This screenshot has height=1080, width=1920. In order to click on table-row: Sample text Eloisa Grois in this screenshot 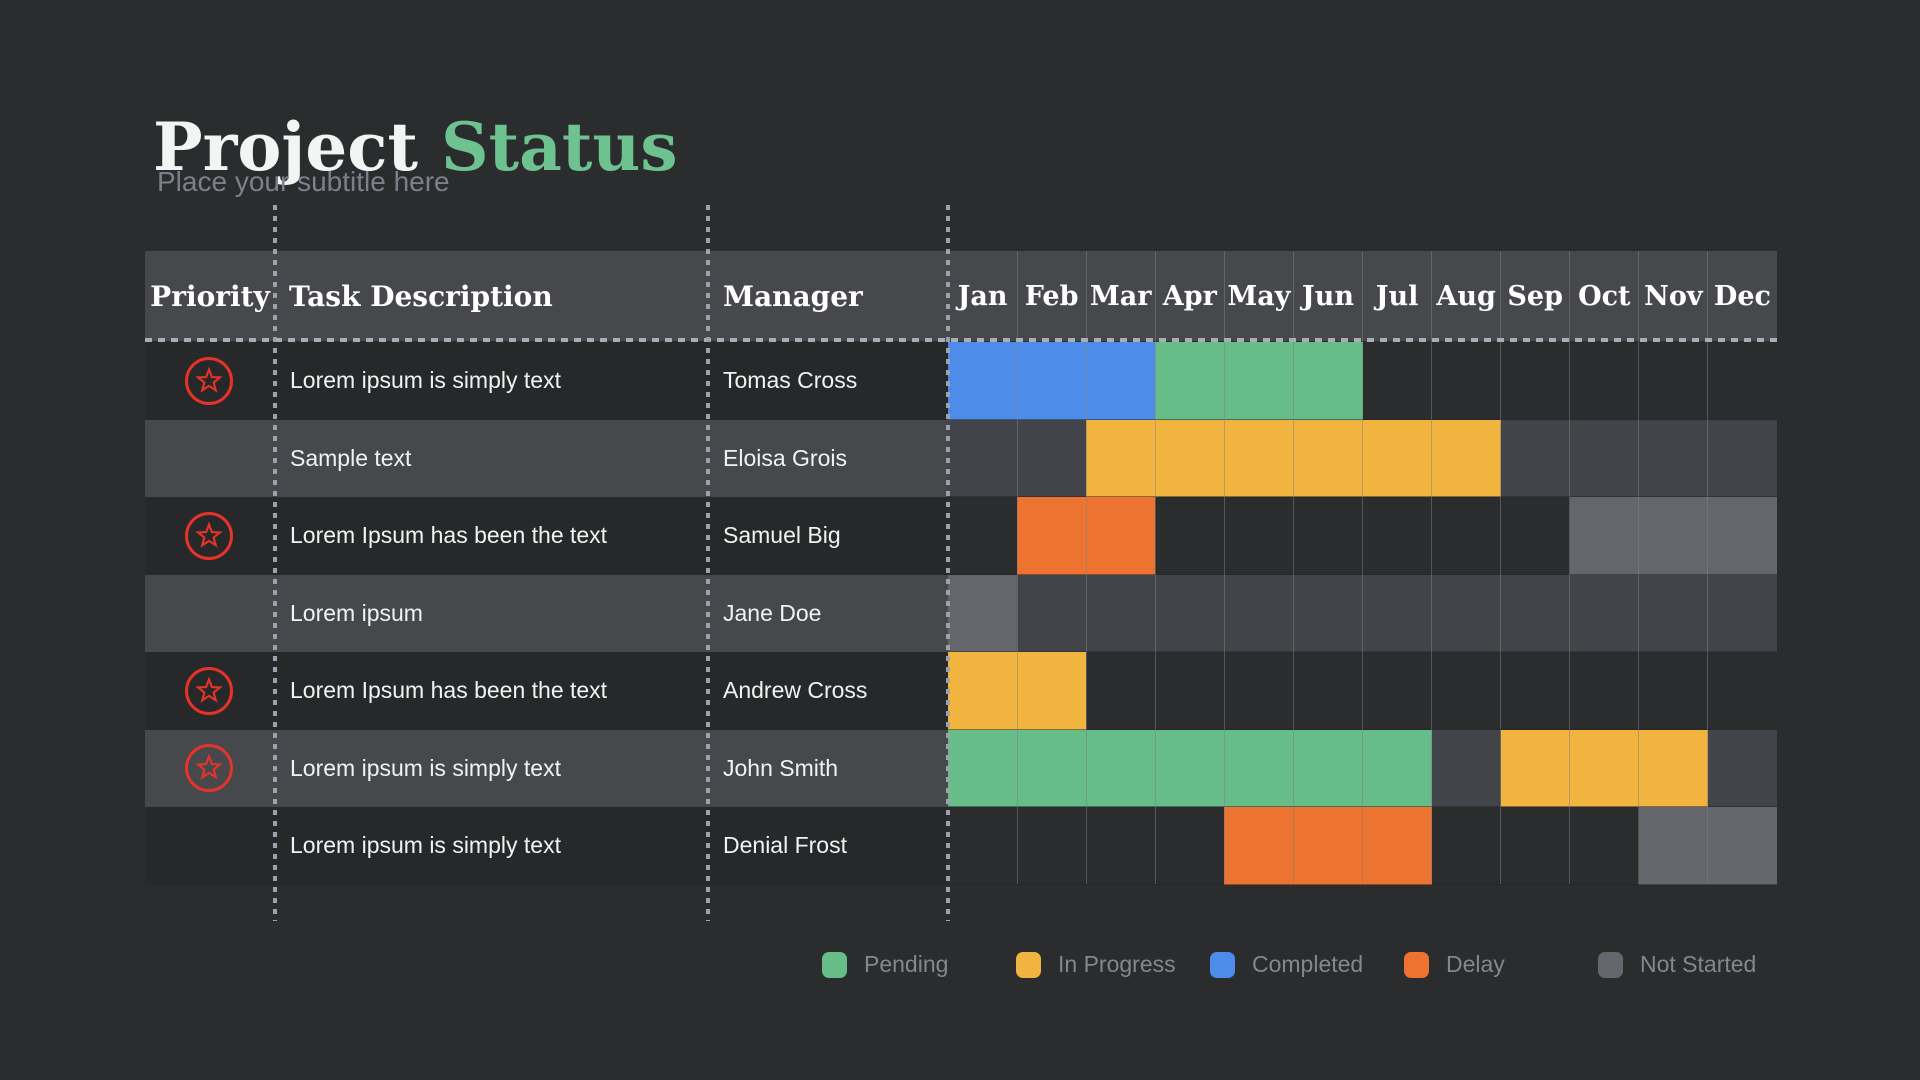, I will do `click(961, 458)`.